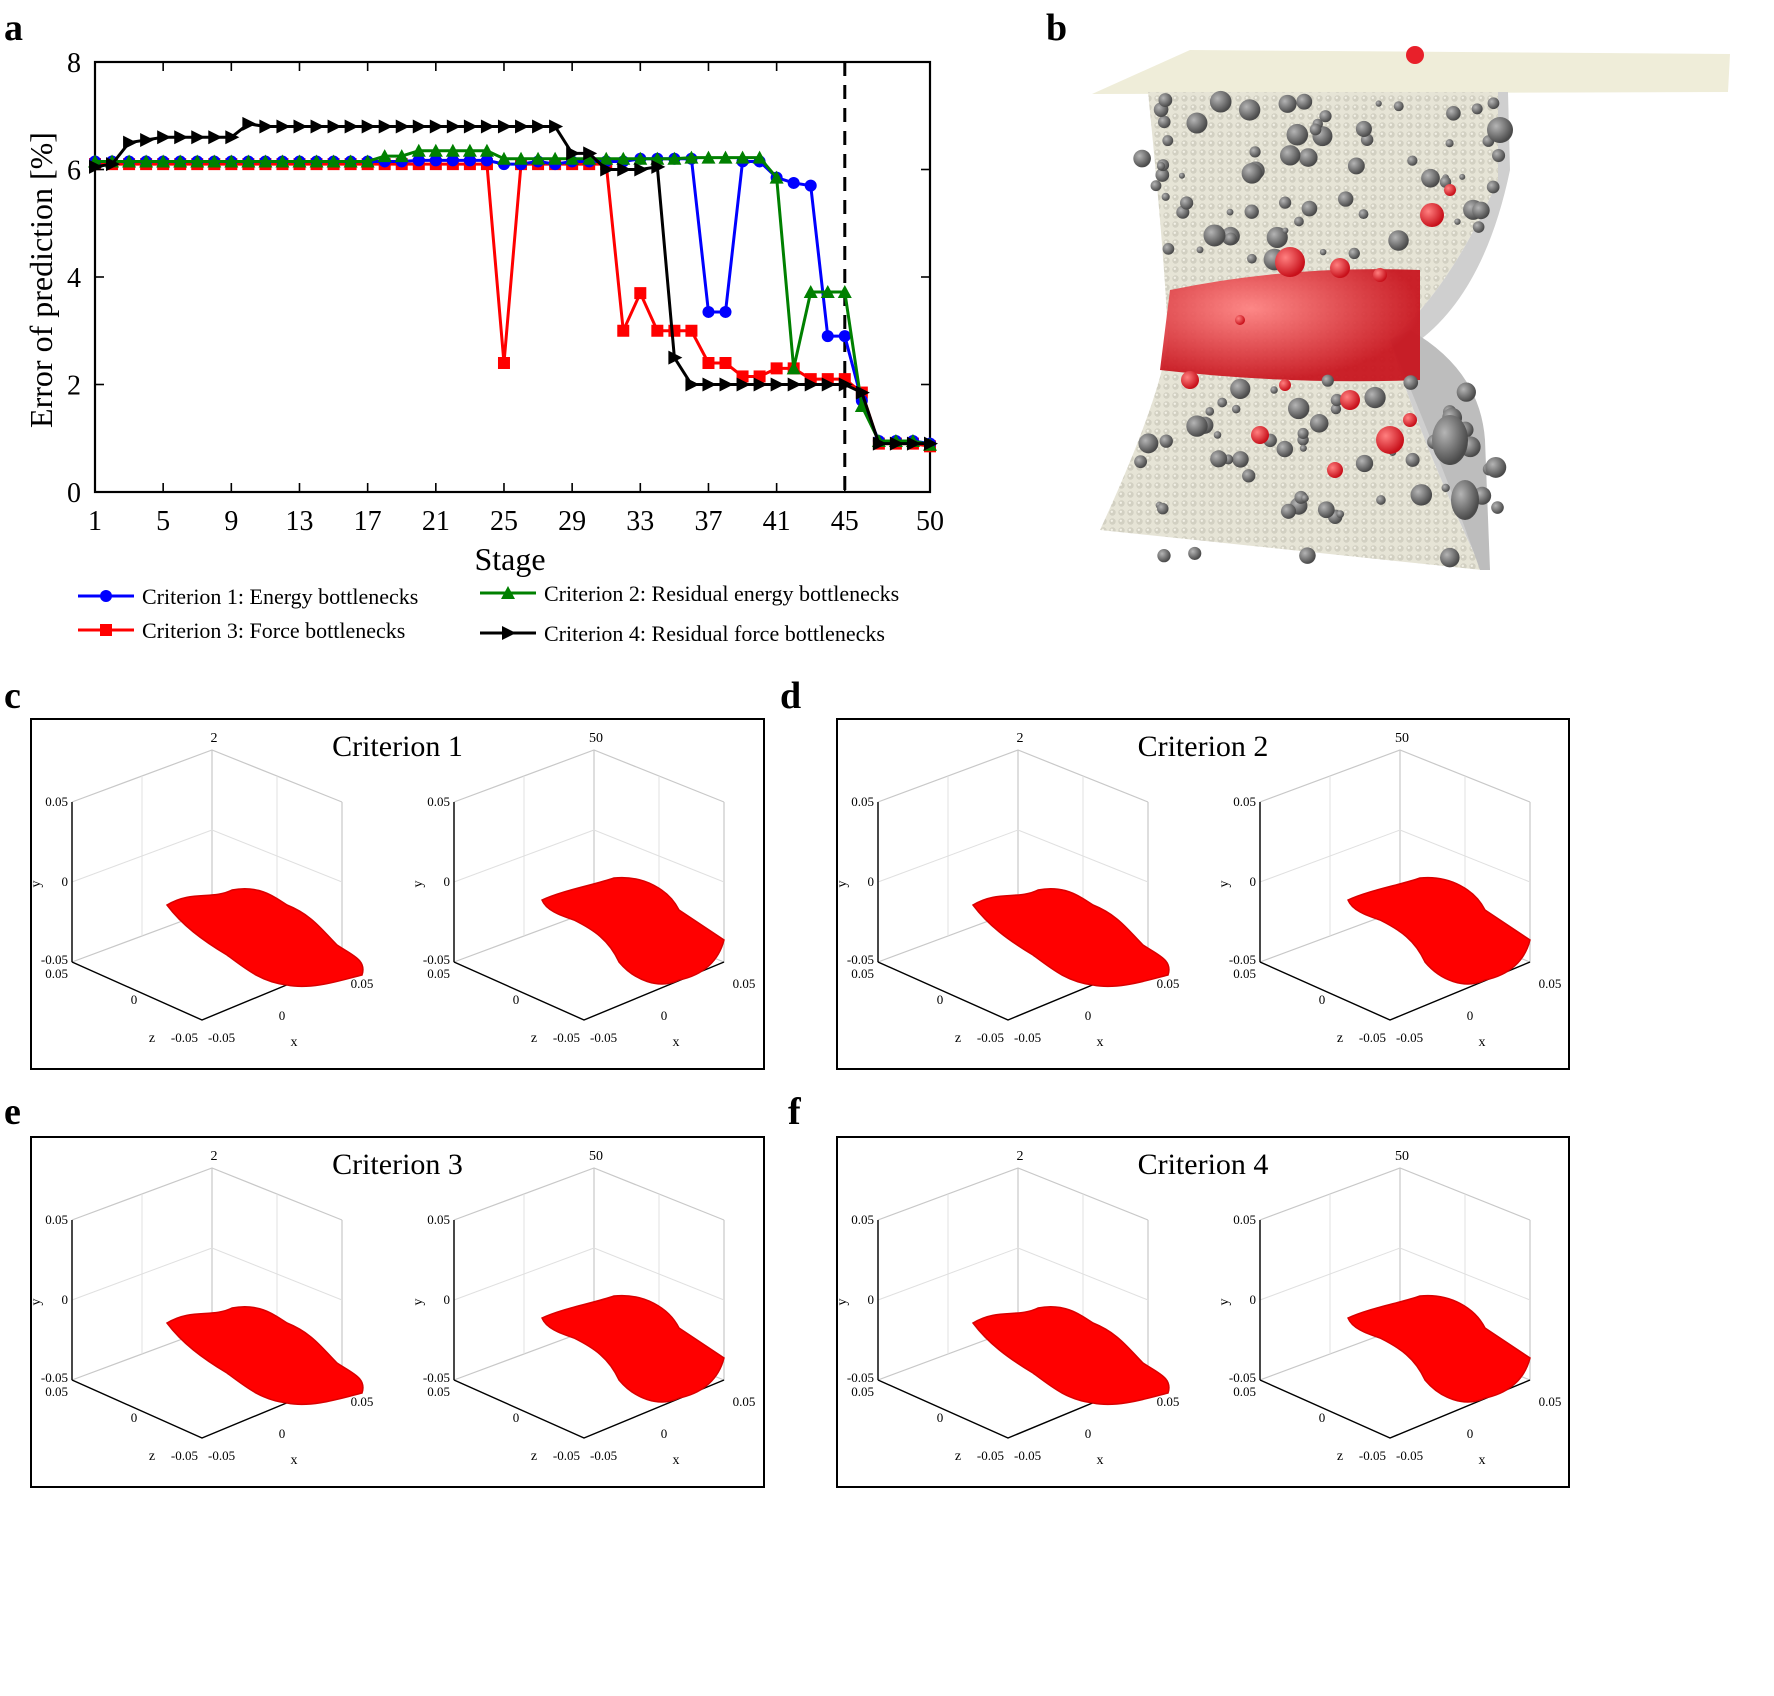  I want to click on x-tick-mid: 0, so click(1470, 1433).